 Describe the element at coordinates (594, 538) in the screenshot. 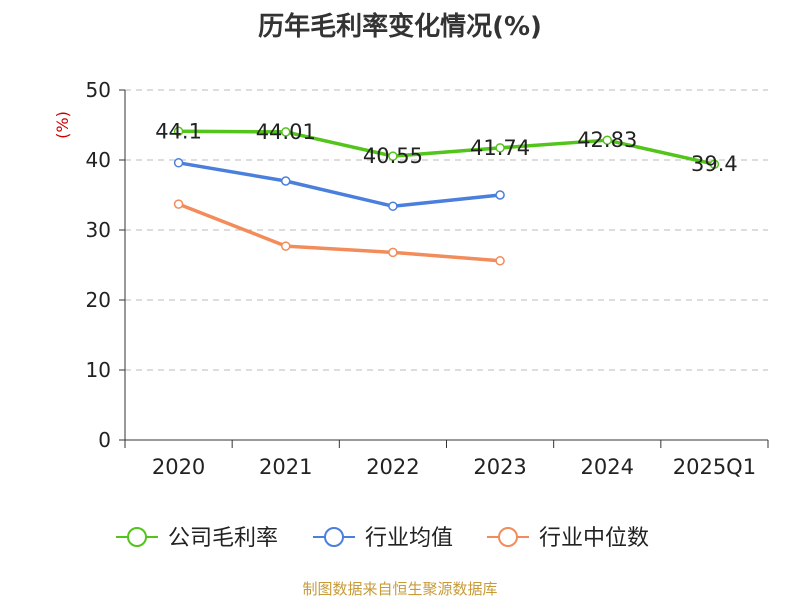

I see `legend-label: 行业中位数` at that location.